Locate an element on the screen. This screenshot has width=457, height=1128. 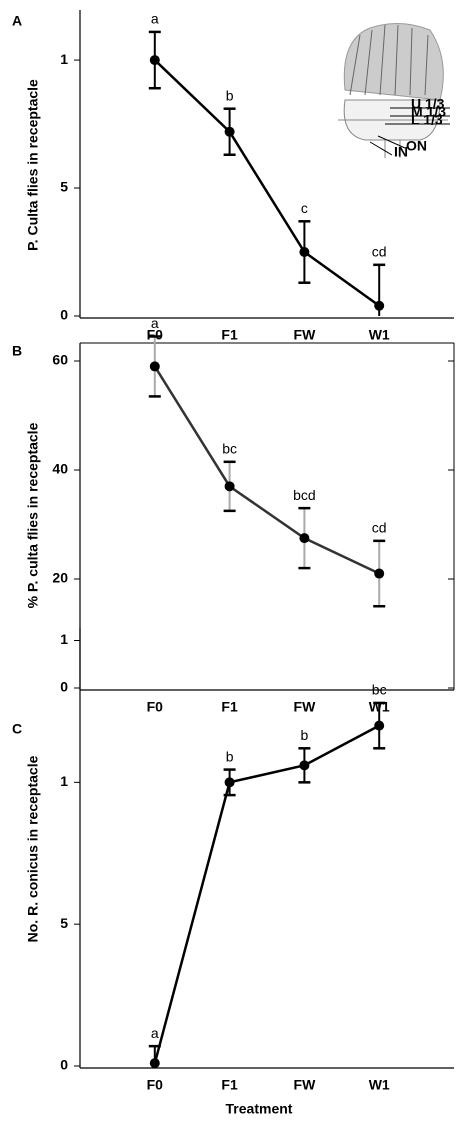
inset-drawing is located at coordinates (394, 90).